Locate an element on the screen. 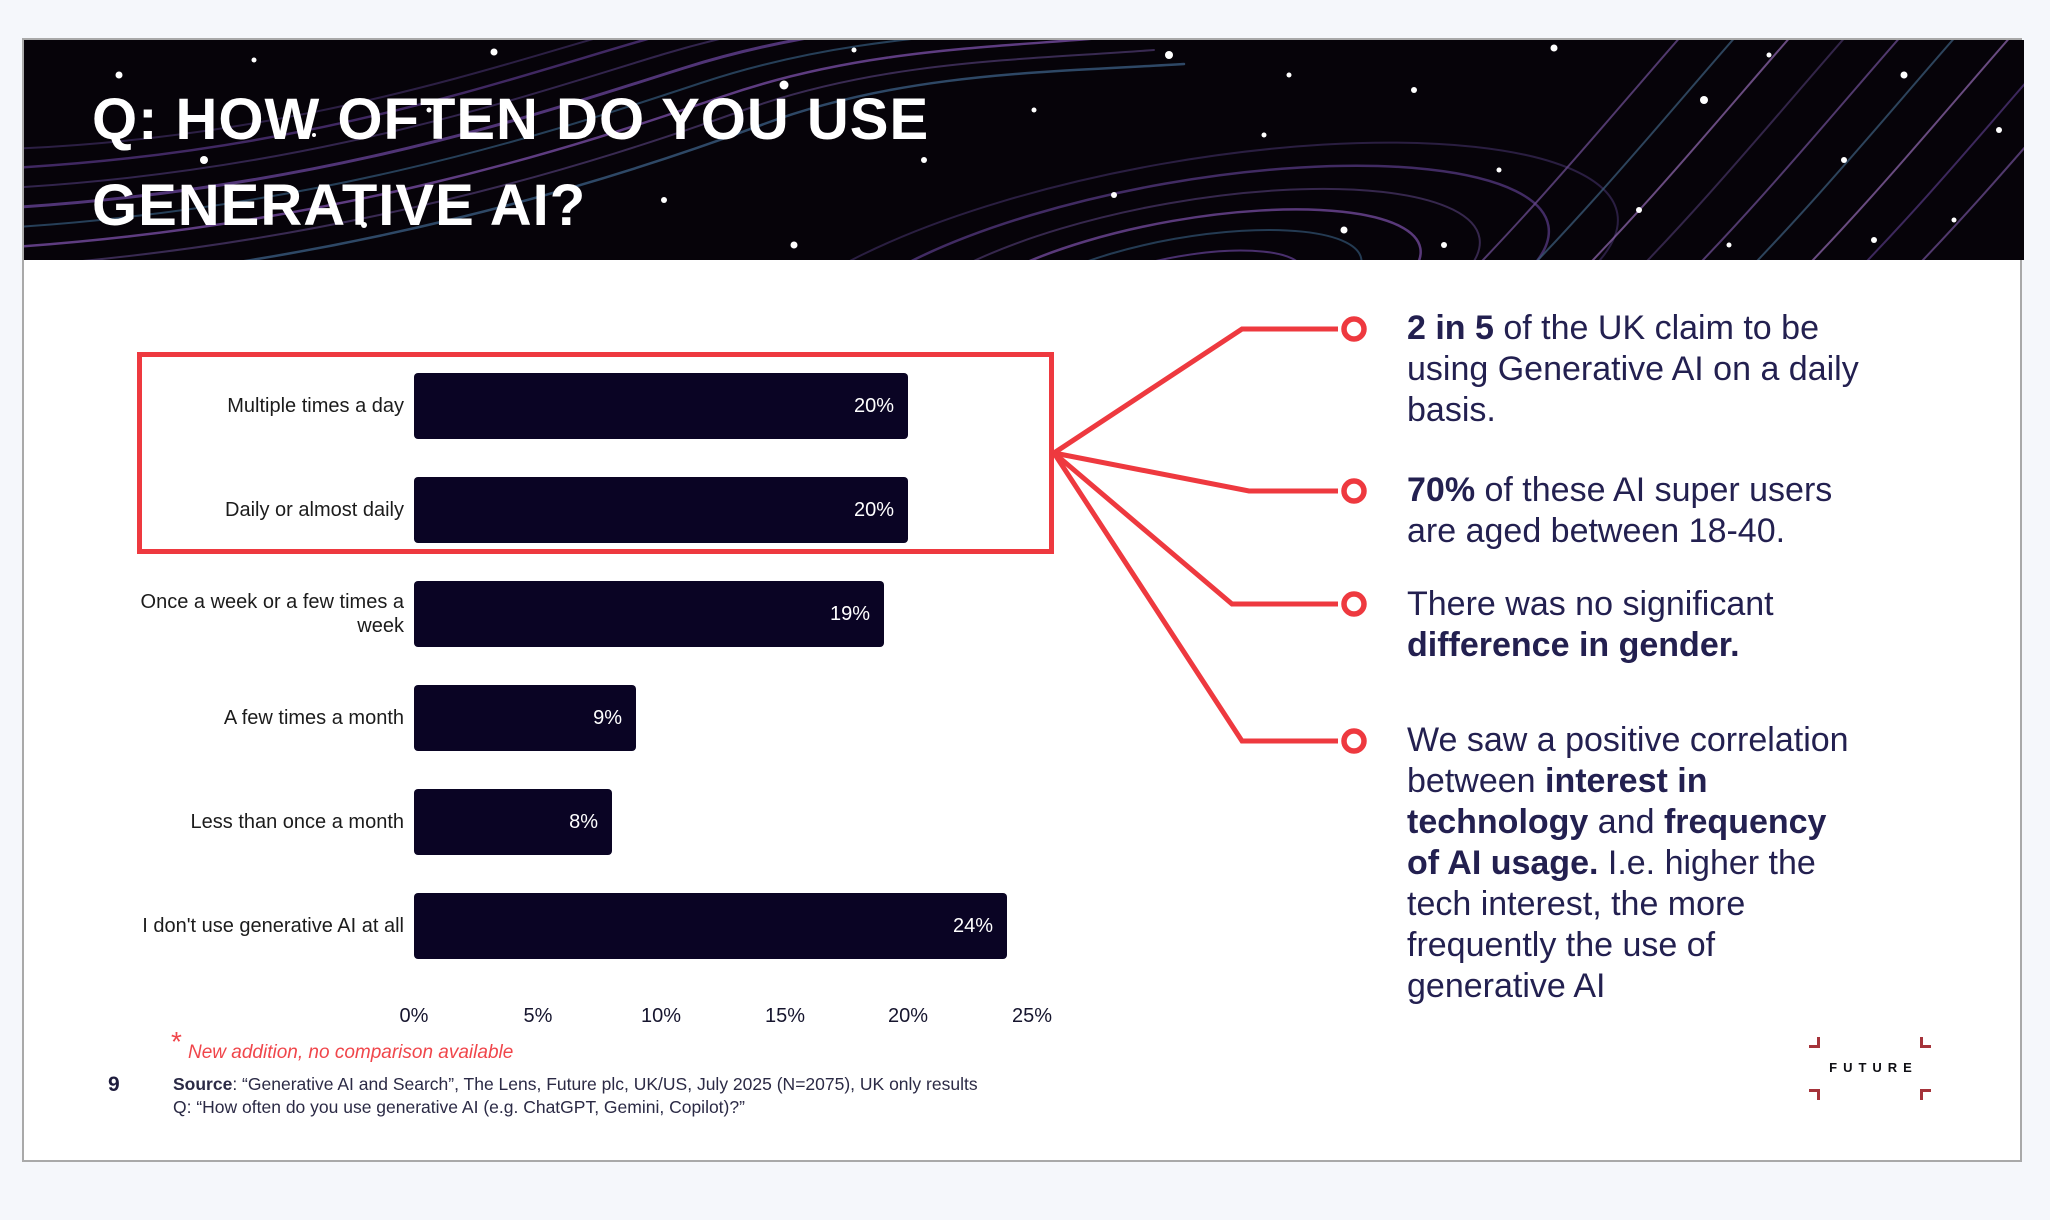 The image size is (2050, 1220). bar-value-label: 9% is located at coordinates (607, 717).